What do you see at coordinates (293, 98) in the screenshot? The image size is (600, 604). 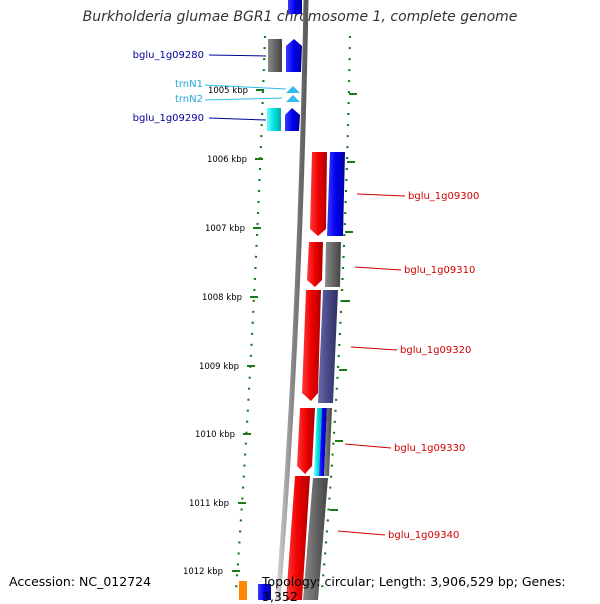 I see `trna-trnN2` at bounding box center [293, 98].